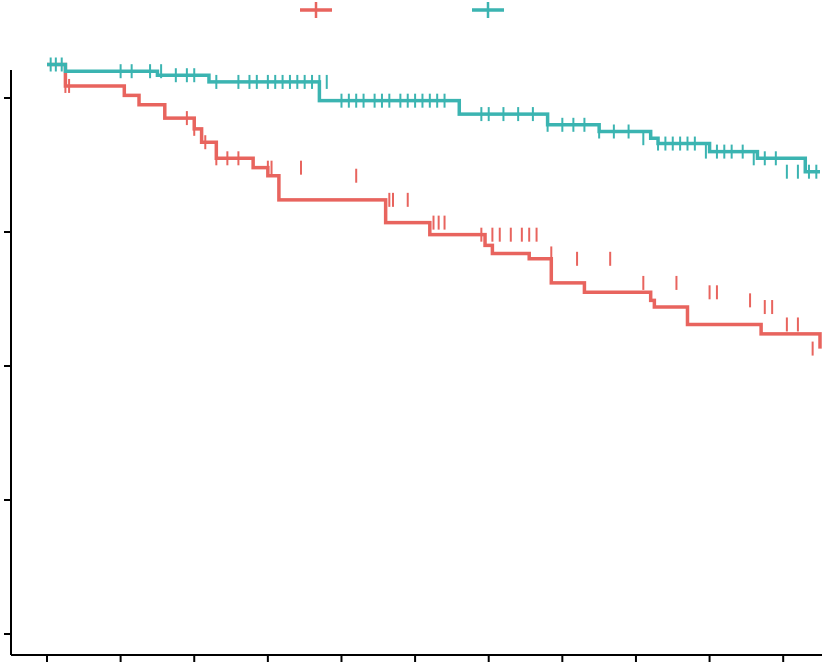 The width and height of the screenshot is (833, 670). What do you see at coordinates (402, 10) in the screenshot?
I see `legend` at bounding box center [402, 10].